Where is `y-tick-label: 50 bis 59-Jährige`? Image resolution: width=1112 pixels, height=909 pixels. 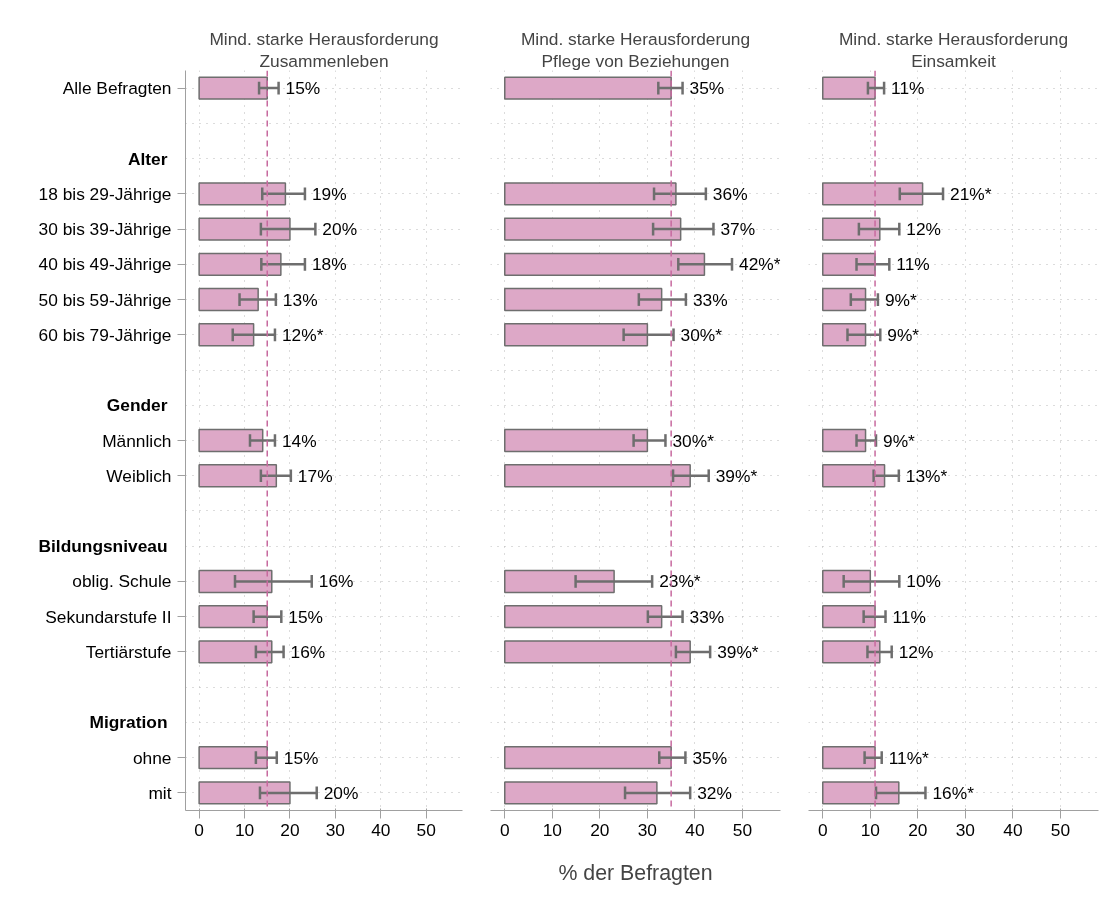 y-tick-label: 50 bis 59-Jährige is located at coordinates (105, 299).